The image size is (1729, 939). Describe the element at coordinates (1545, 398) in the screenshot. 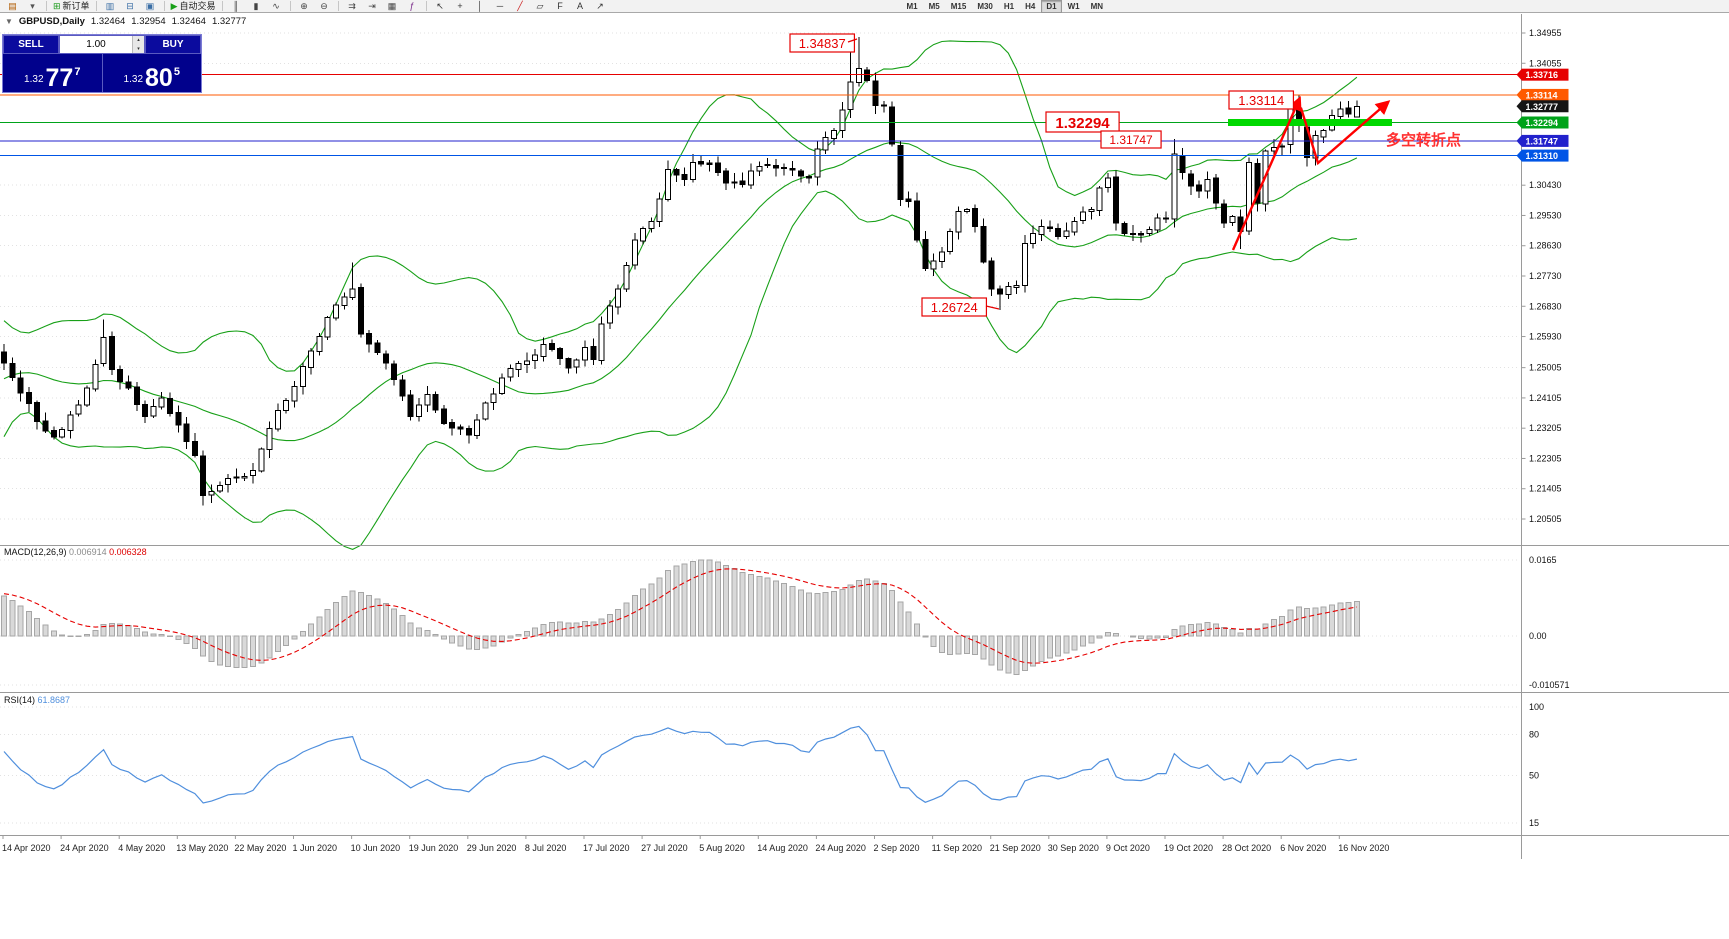

I see `svg-text: 1.24105` at that location.